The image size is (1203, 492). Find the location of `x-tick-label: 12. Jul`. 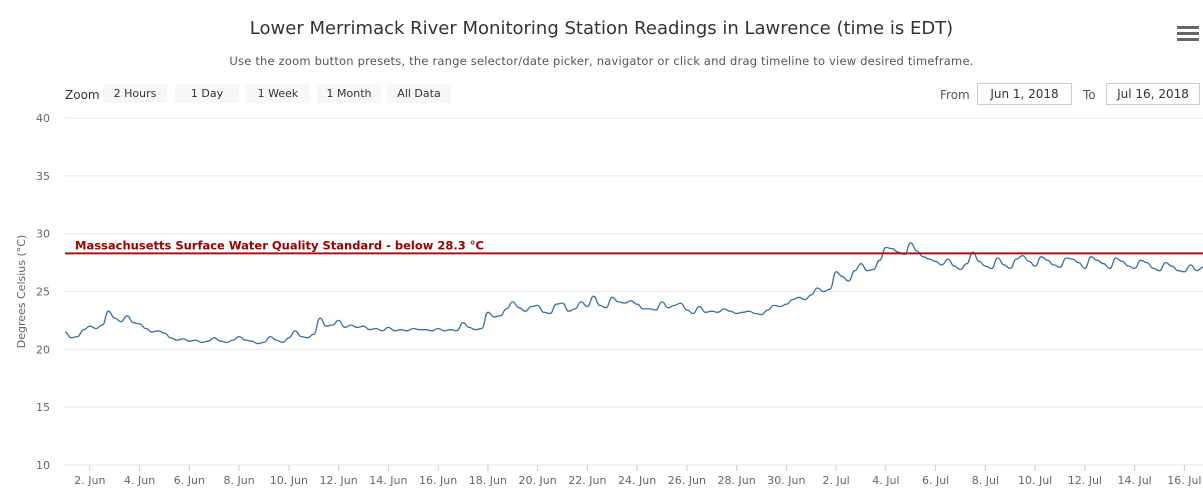

x-tick-label: 12. Jul is located at coordinates (1085, 480).